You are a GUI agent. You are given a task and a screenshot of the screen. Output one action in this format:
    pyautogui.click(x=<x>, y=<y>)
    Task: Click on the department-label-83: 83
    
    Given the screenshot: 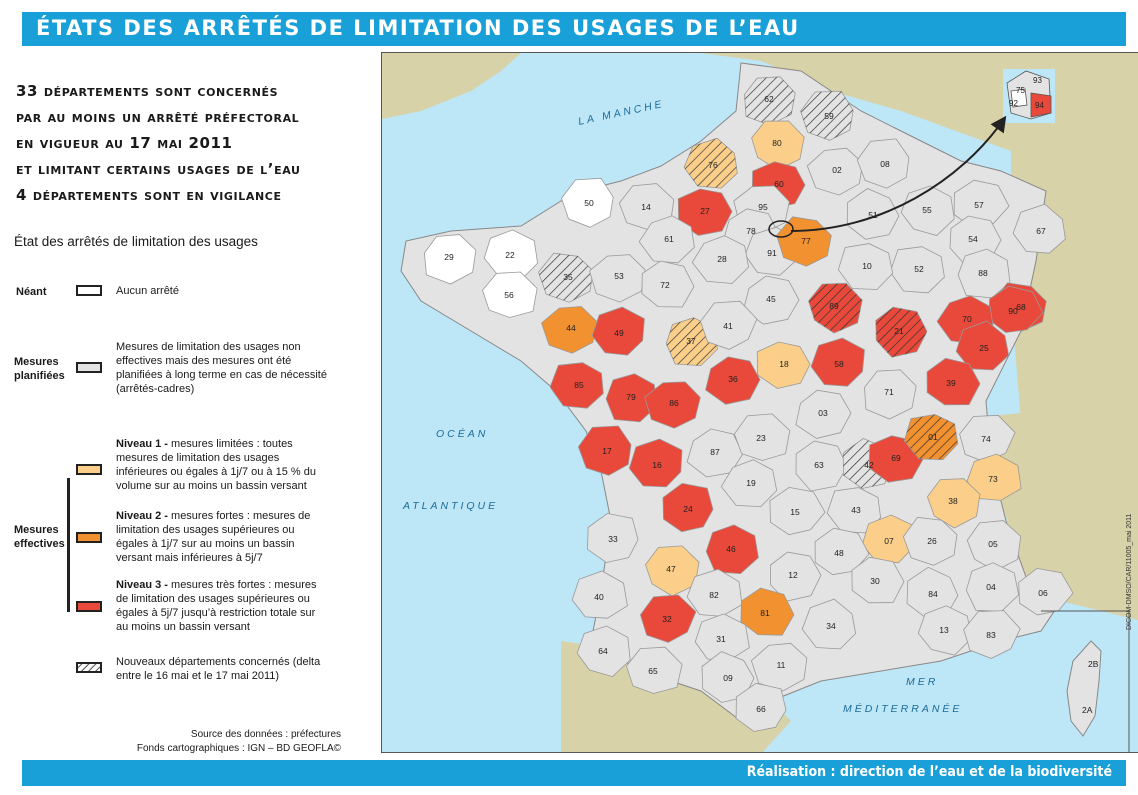 What is the action you would take?
    pyautogui.click(x=991, y=635)
    